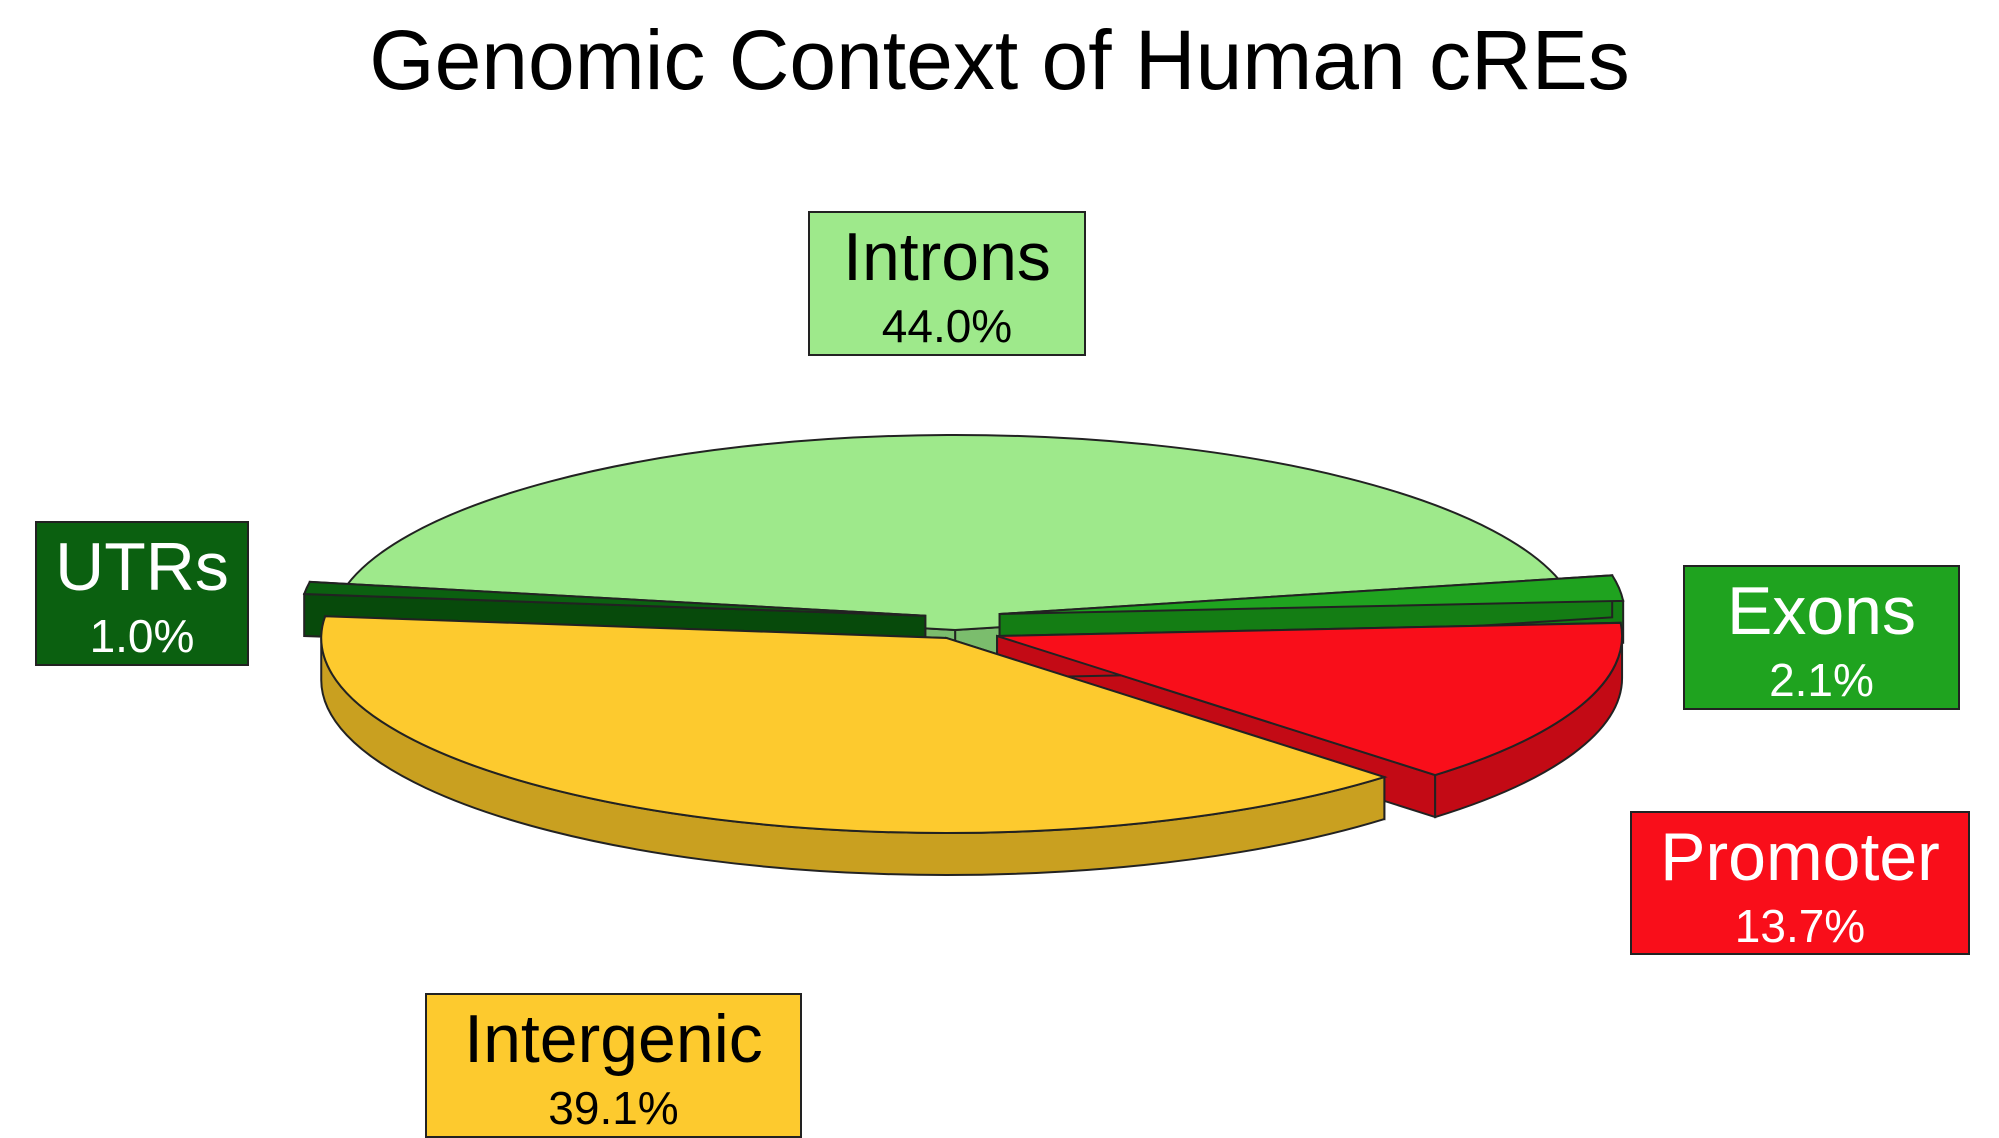 The width and height of the screenshot is (1999, 1138). I want to click on label-promoter-percent: 13.7%, so click(1800, 926).